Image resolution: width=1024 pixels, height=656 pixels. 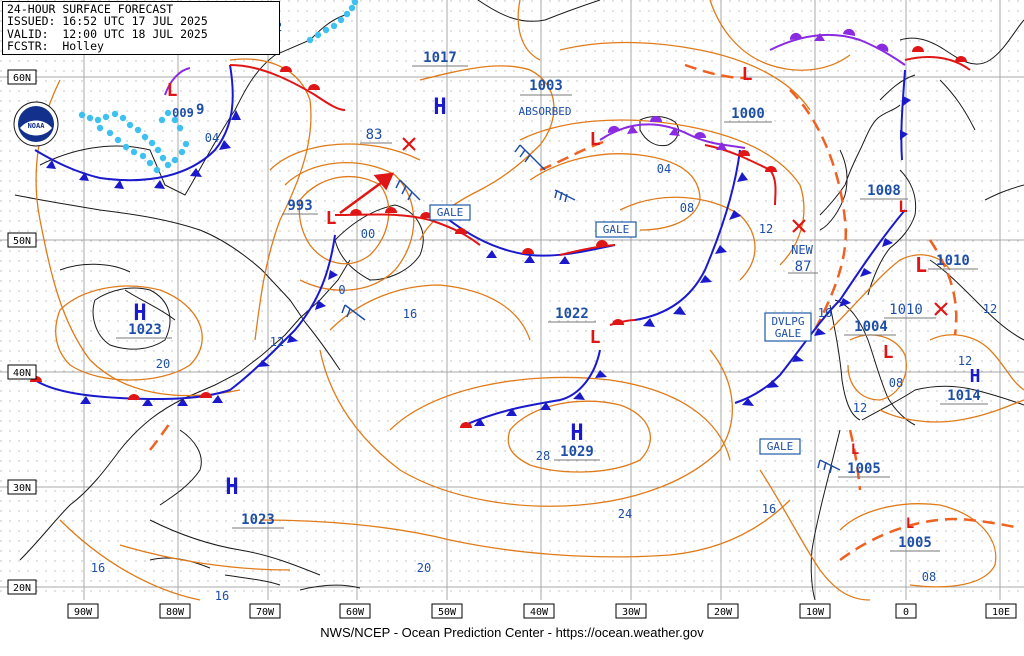 I want to click on low-value-midatlantic: 1022, so click(x=572, y=314).